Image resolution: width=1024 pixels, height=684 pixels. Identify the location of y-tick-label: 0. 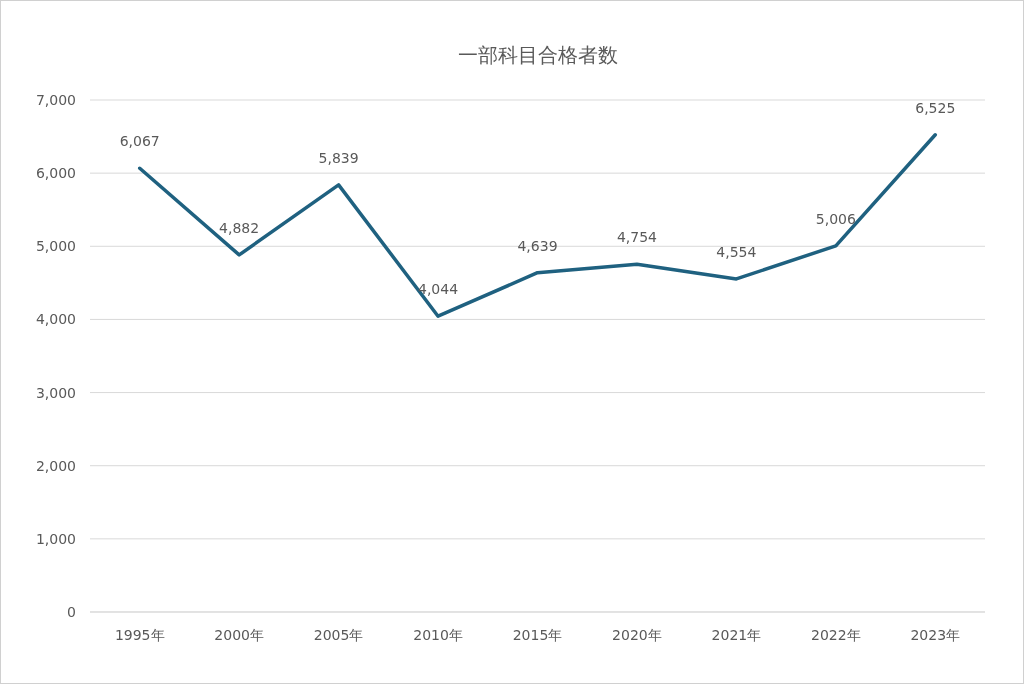
(71, 612).